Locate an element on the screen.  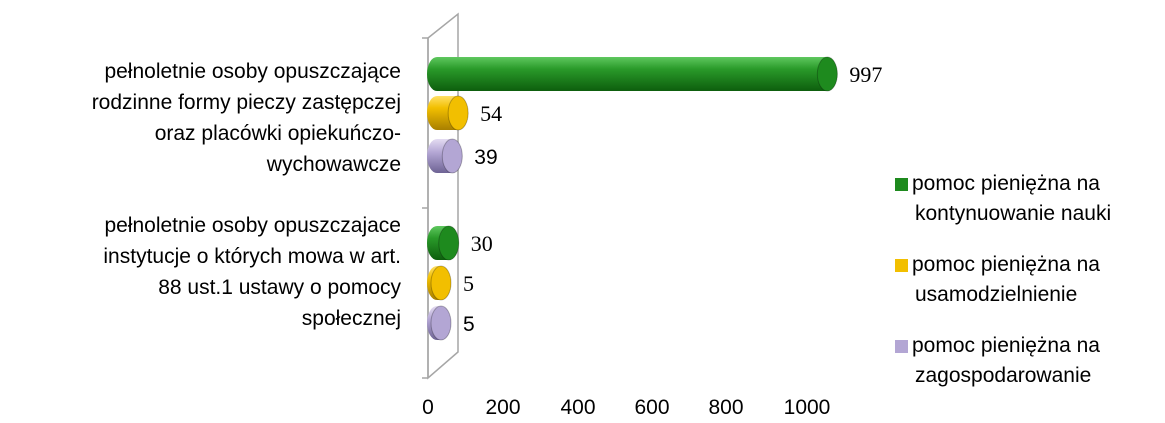
legend-item: pomoc pieniężna na usamodzielnienie is located at coordinates (997, 279).